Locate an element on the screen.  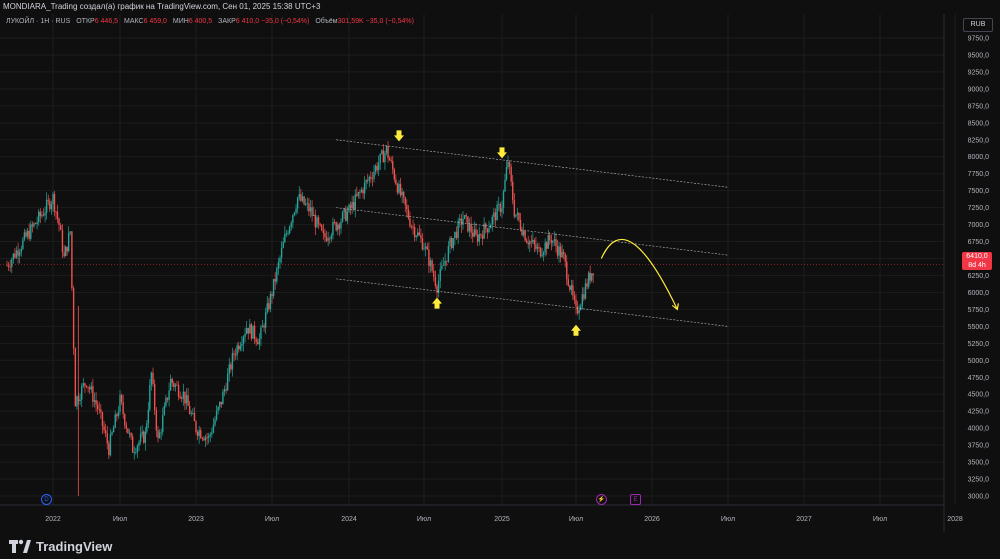
legend-close-label: ЗАКР is located at coordinates (227, 21).